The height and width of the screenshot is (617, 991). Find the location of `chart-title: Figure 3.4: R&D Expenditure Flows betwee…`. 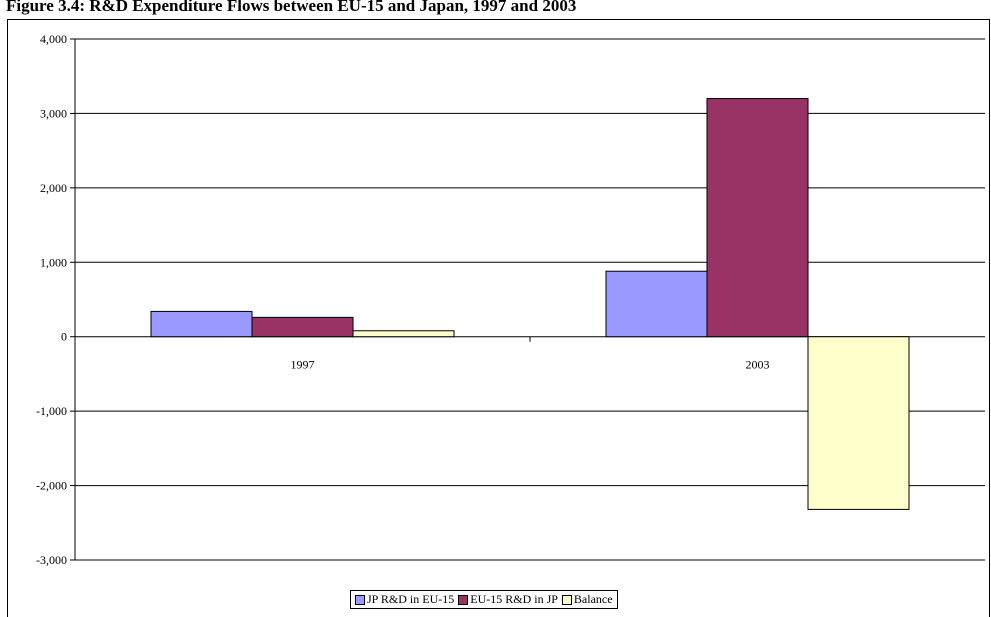

chart-title: Figure 3.4: R&D Expenditure Flows betwee… is located at coordinates (291, 7).